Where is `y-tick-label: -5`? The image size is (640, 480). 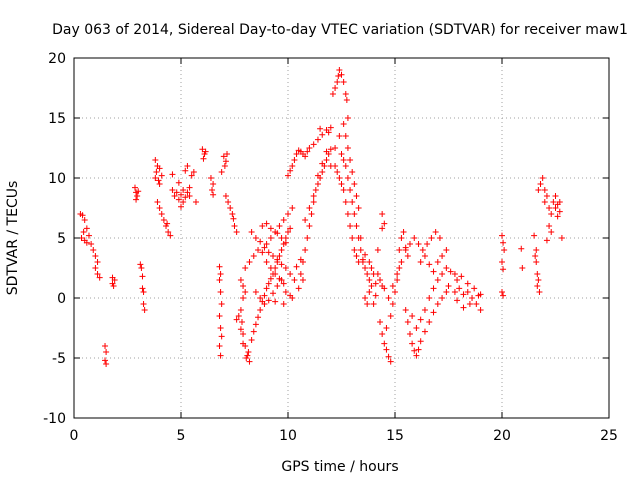 y-tick-label: -5 is located at coordinates (59, 359).